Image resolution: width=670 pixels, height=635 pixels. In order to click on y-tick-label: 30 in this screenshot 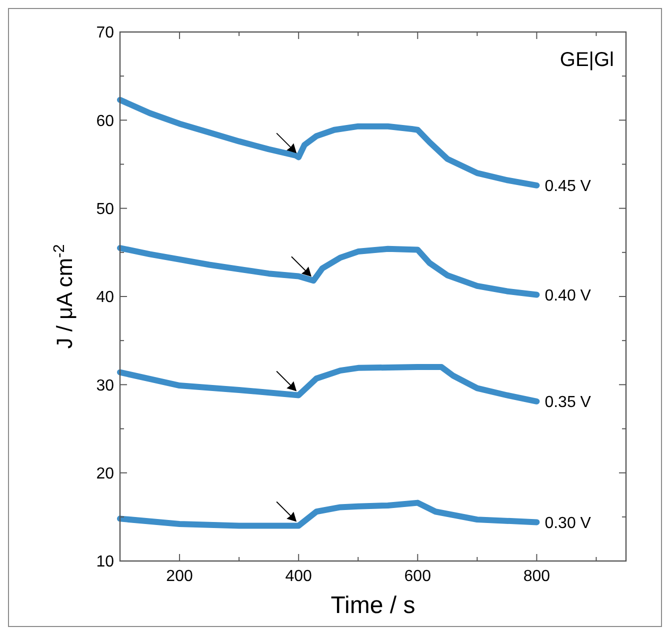, I will do `click(105, 385)`.